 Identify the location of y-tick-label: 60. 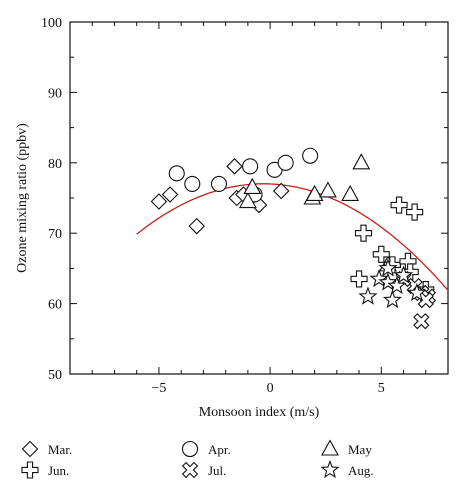
(55, 305).